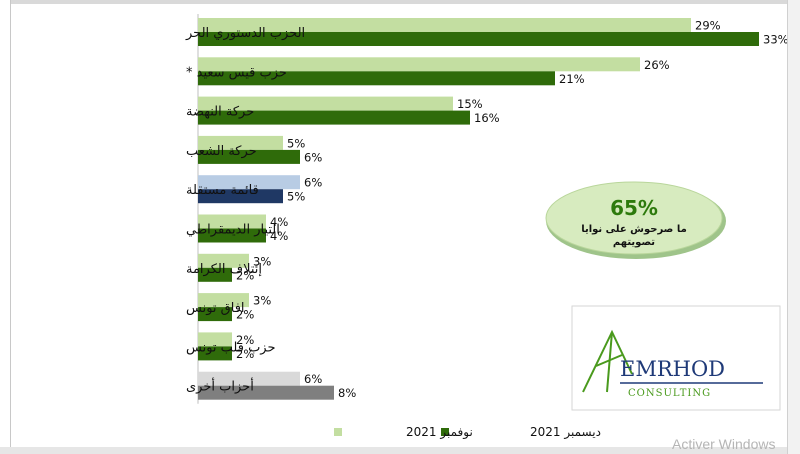  I want to click on logo-subtitle: CONSULTING, so click(669, 393).